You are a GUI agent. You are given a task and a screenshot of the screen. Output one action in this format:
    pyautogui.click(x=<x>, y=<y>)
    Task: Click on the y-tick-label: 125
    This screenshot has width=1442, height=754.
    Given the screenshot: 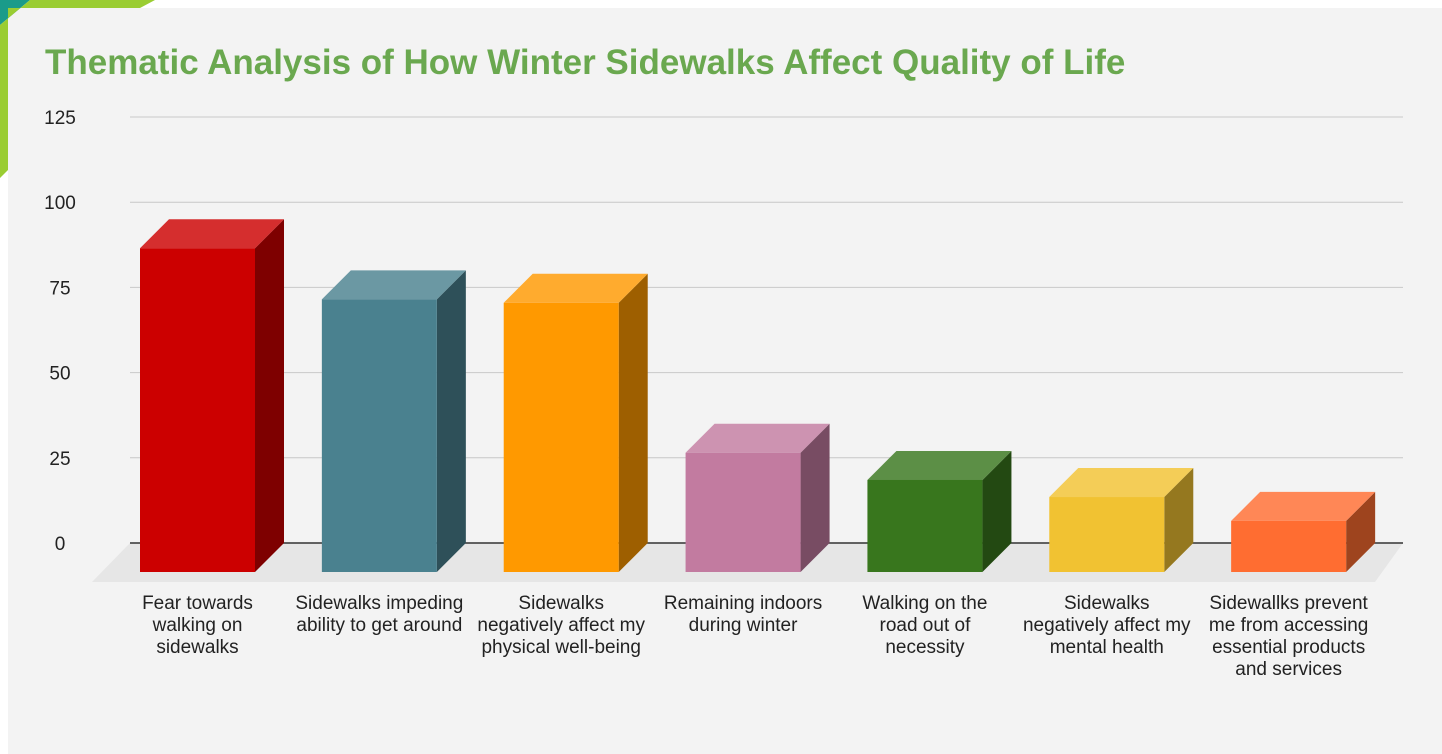 What is the action you would take?
    pyautogui.click(x=60, y=118)
    